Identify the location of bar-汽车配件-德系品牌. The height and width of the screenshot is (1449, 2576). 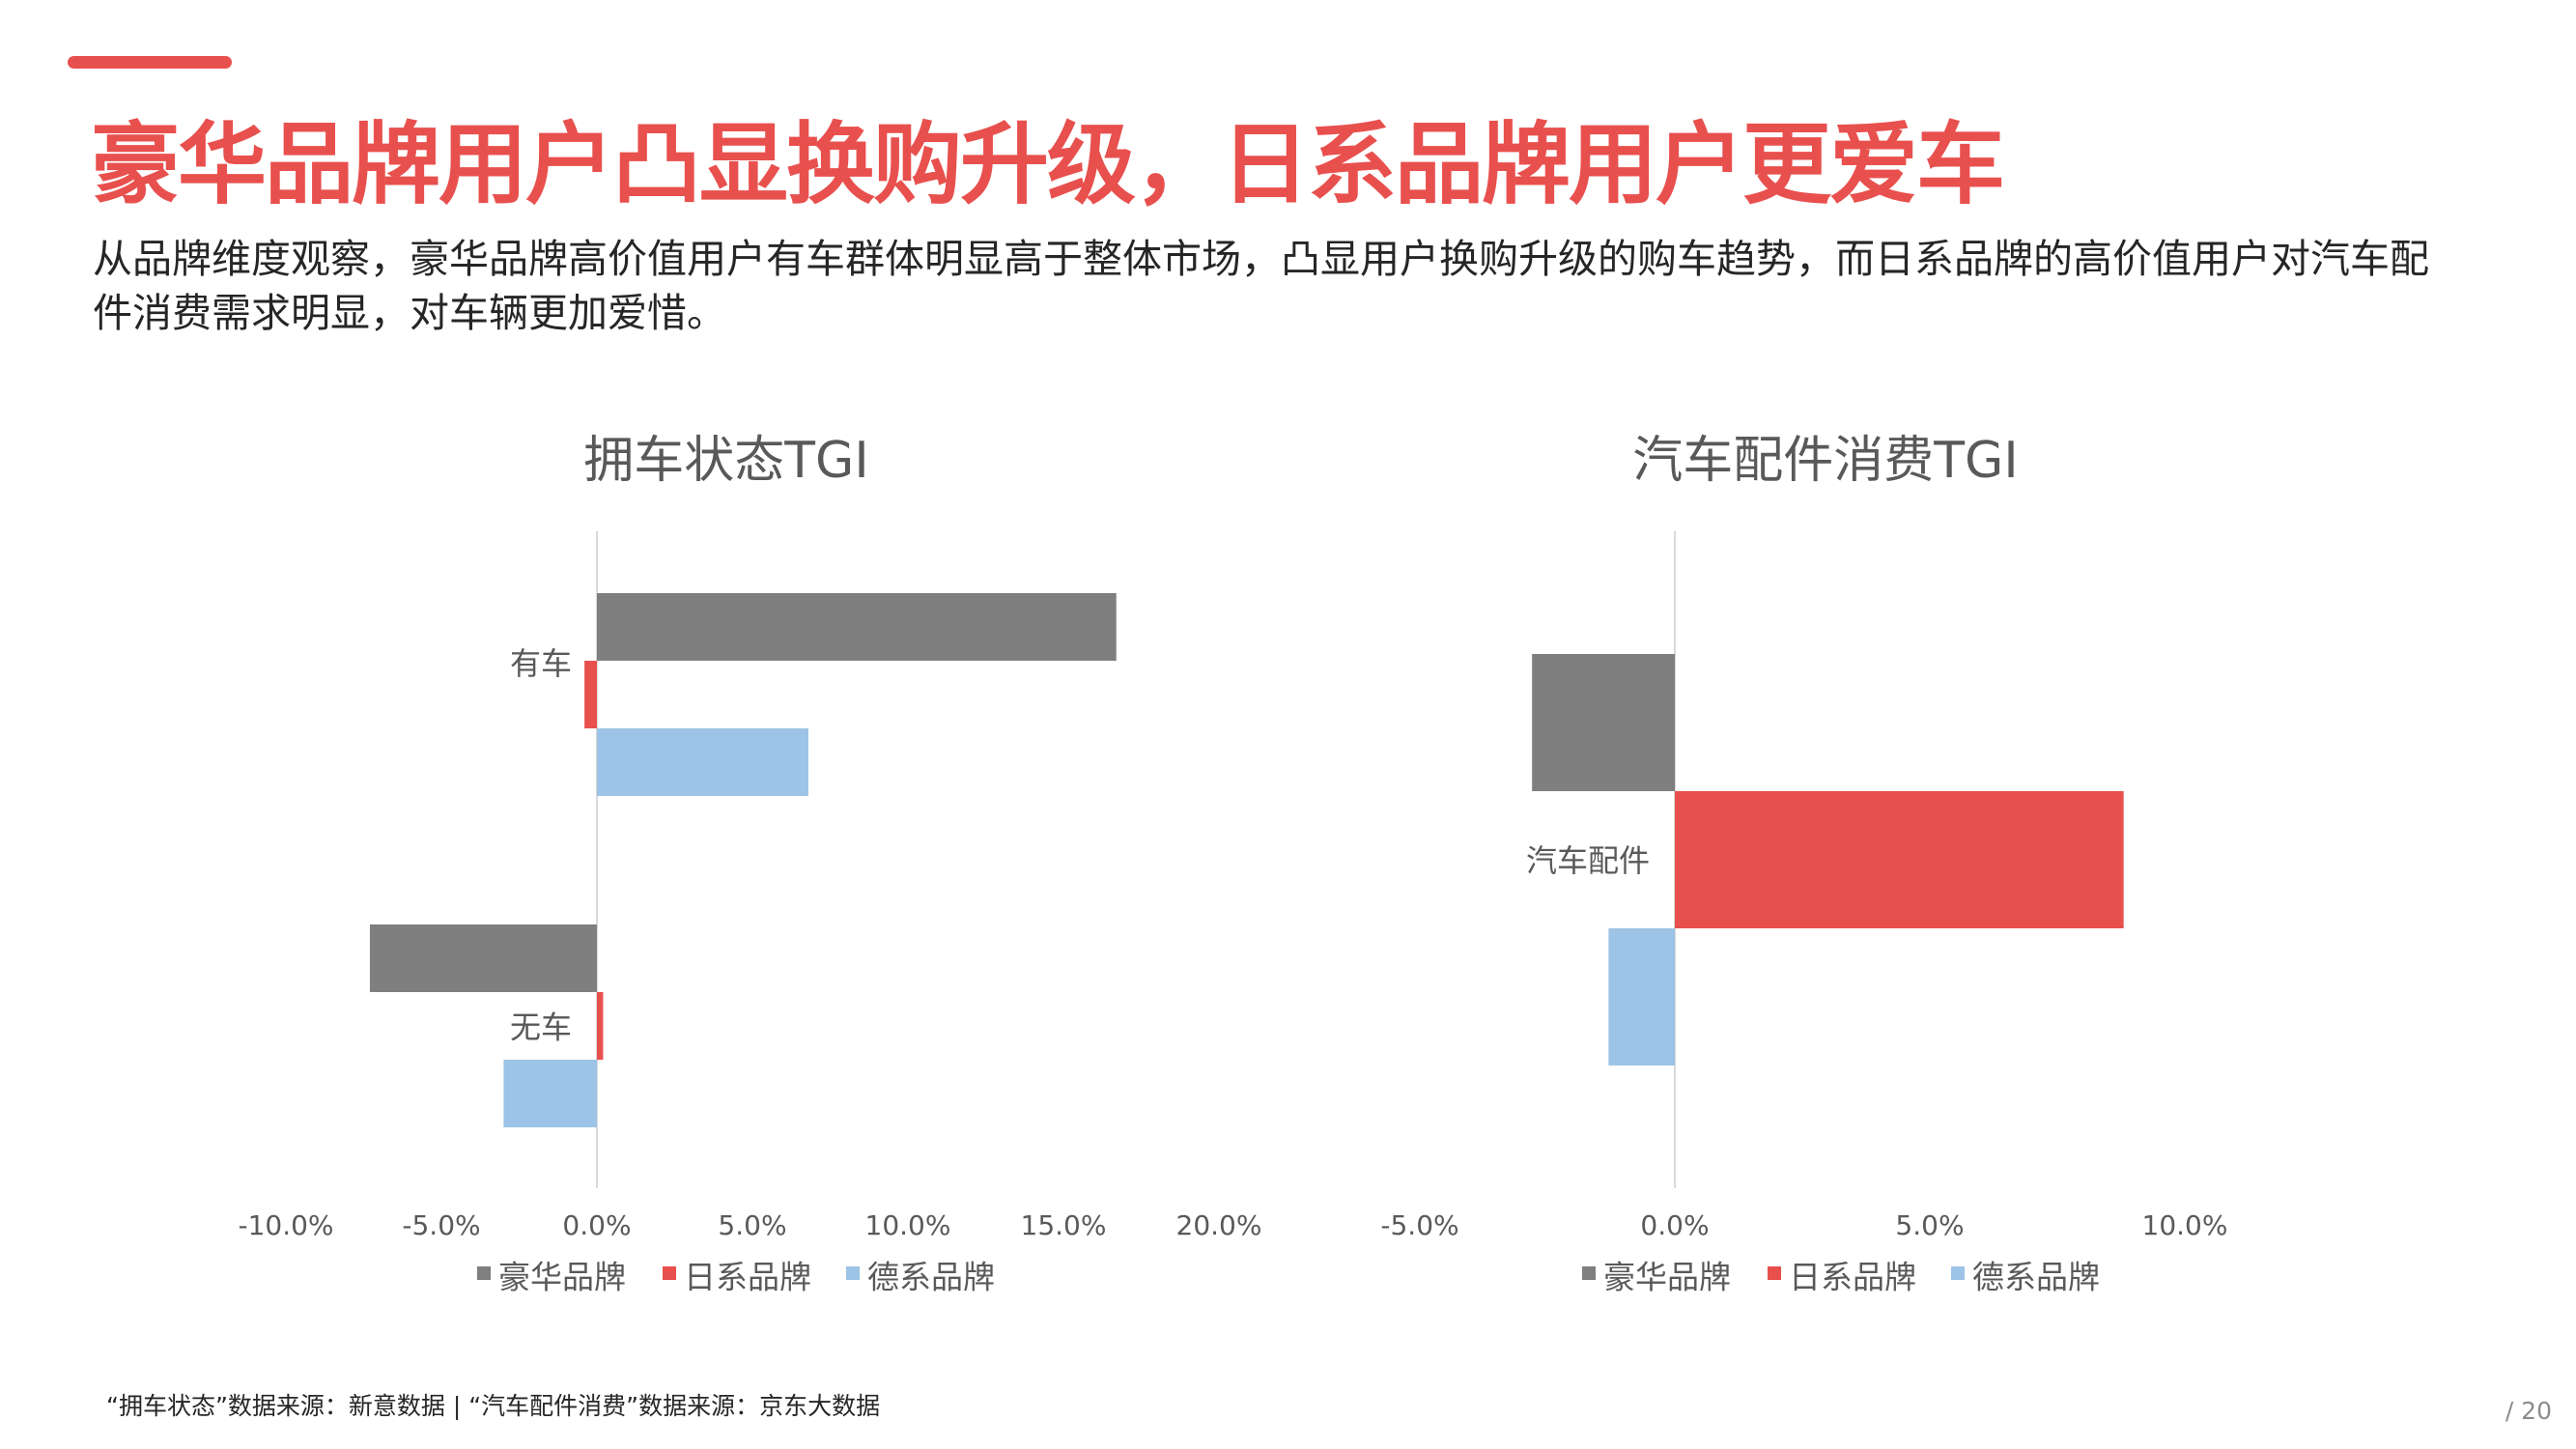
(1641, 996).